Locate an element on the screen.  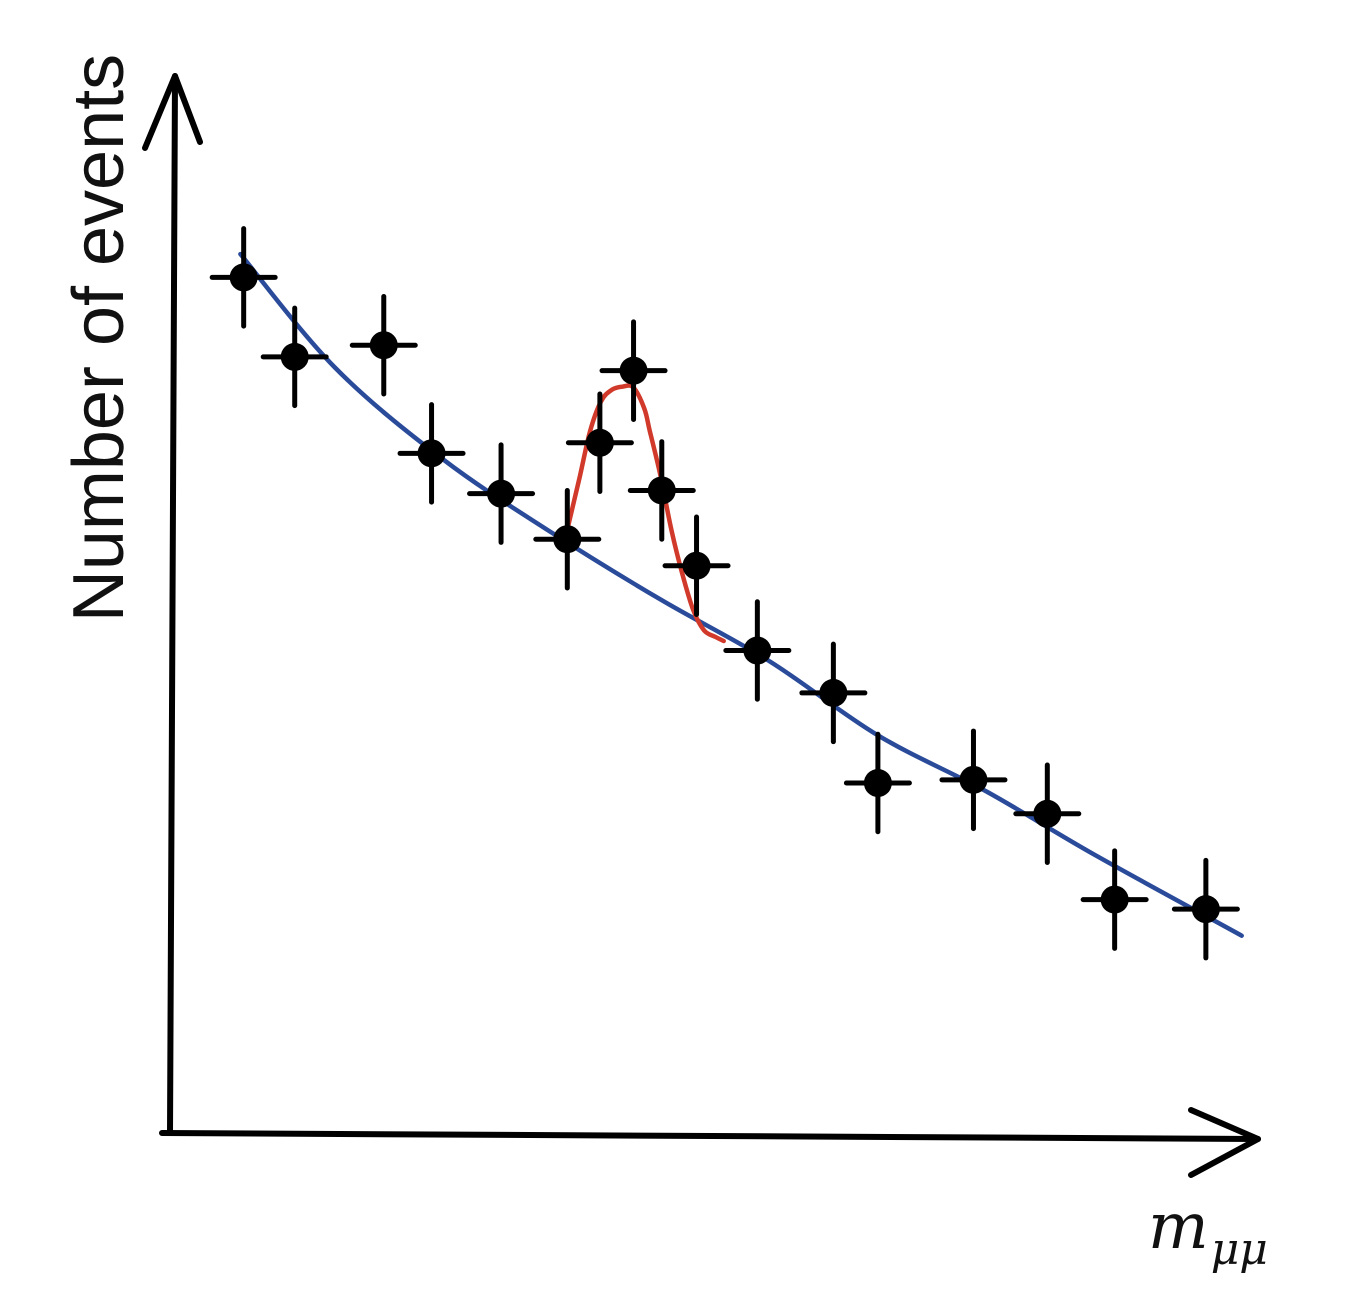
x-axis-label-main: m is located at coordinates (1178, 1227).